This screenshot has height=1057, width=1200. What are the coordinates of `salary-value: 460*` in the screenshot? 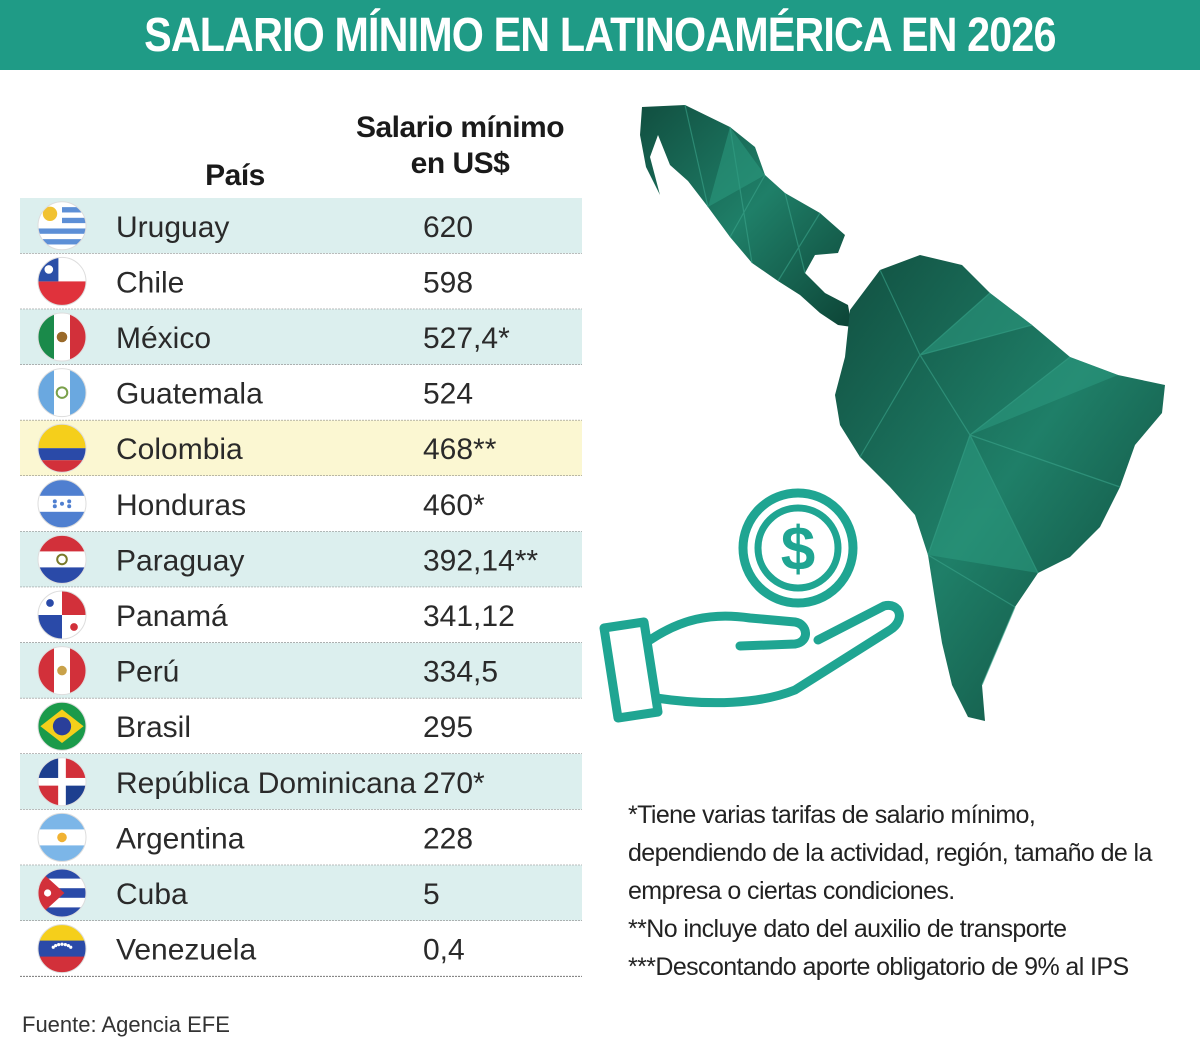 It's located at (454, 505).